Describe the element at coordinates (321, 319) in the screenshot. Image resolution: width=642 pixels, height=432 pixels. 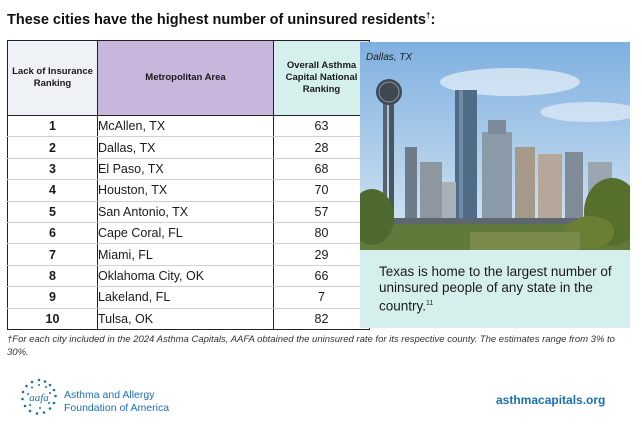
I see `cell-capital-rank: 82` at that location.